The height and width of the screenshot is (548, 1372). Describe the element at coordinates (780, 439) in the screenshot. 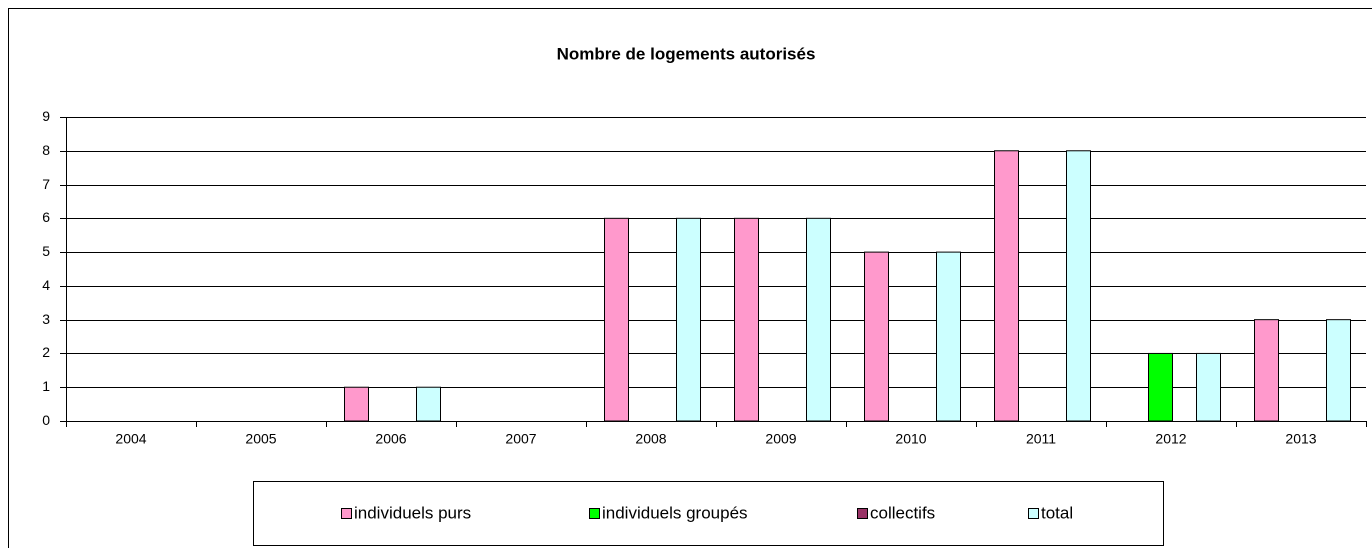

I see `x-tick-label: 2009` at that location.